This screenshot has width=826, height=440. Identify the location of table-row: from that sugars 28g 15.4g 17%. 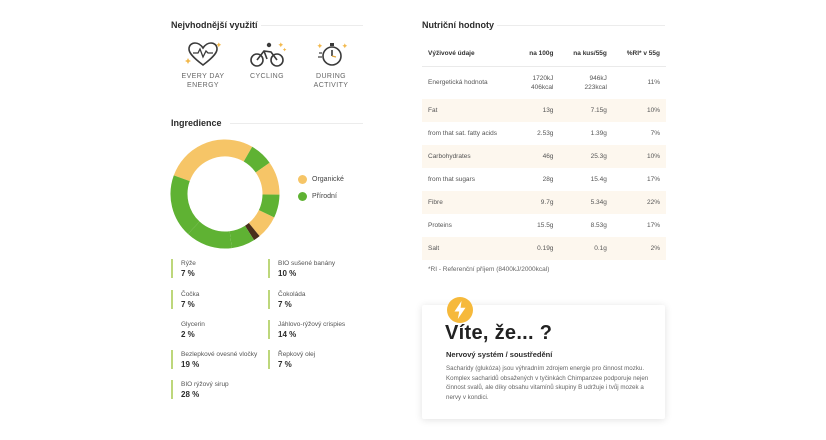
(544, 179).